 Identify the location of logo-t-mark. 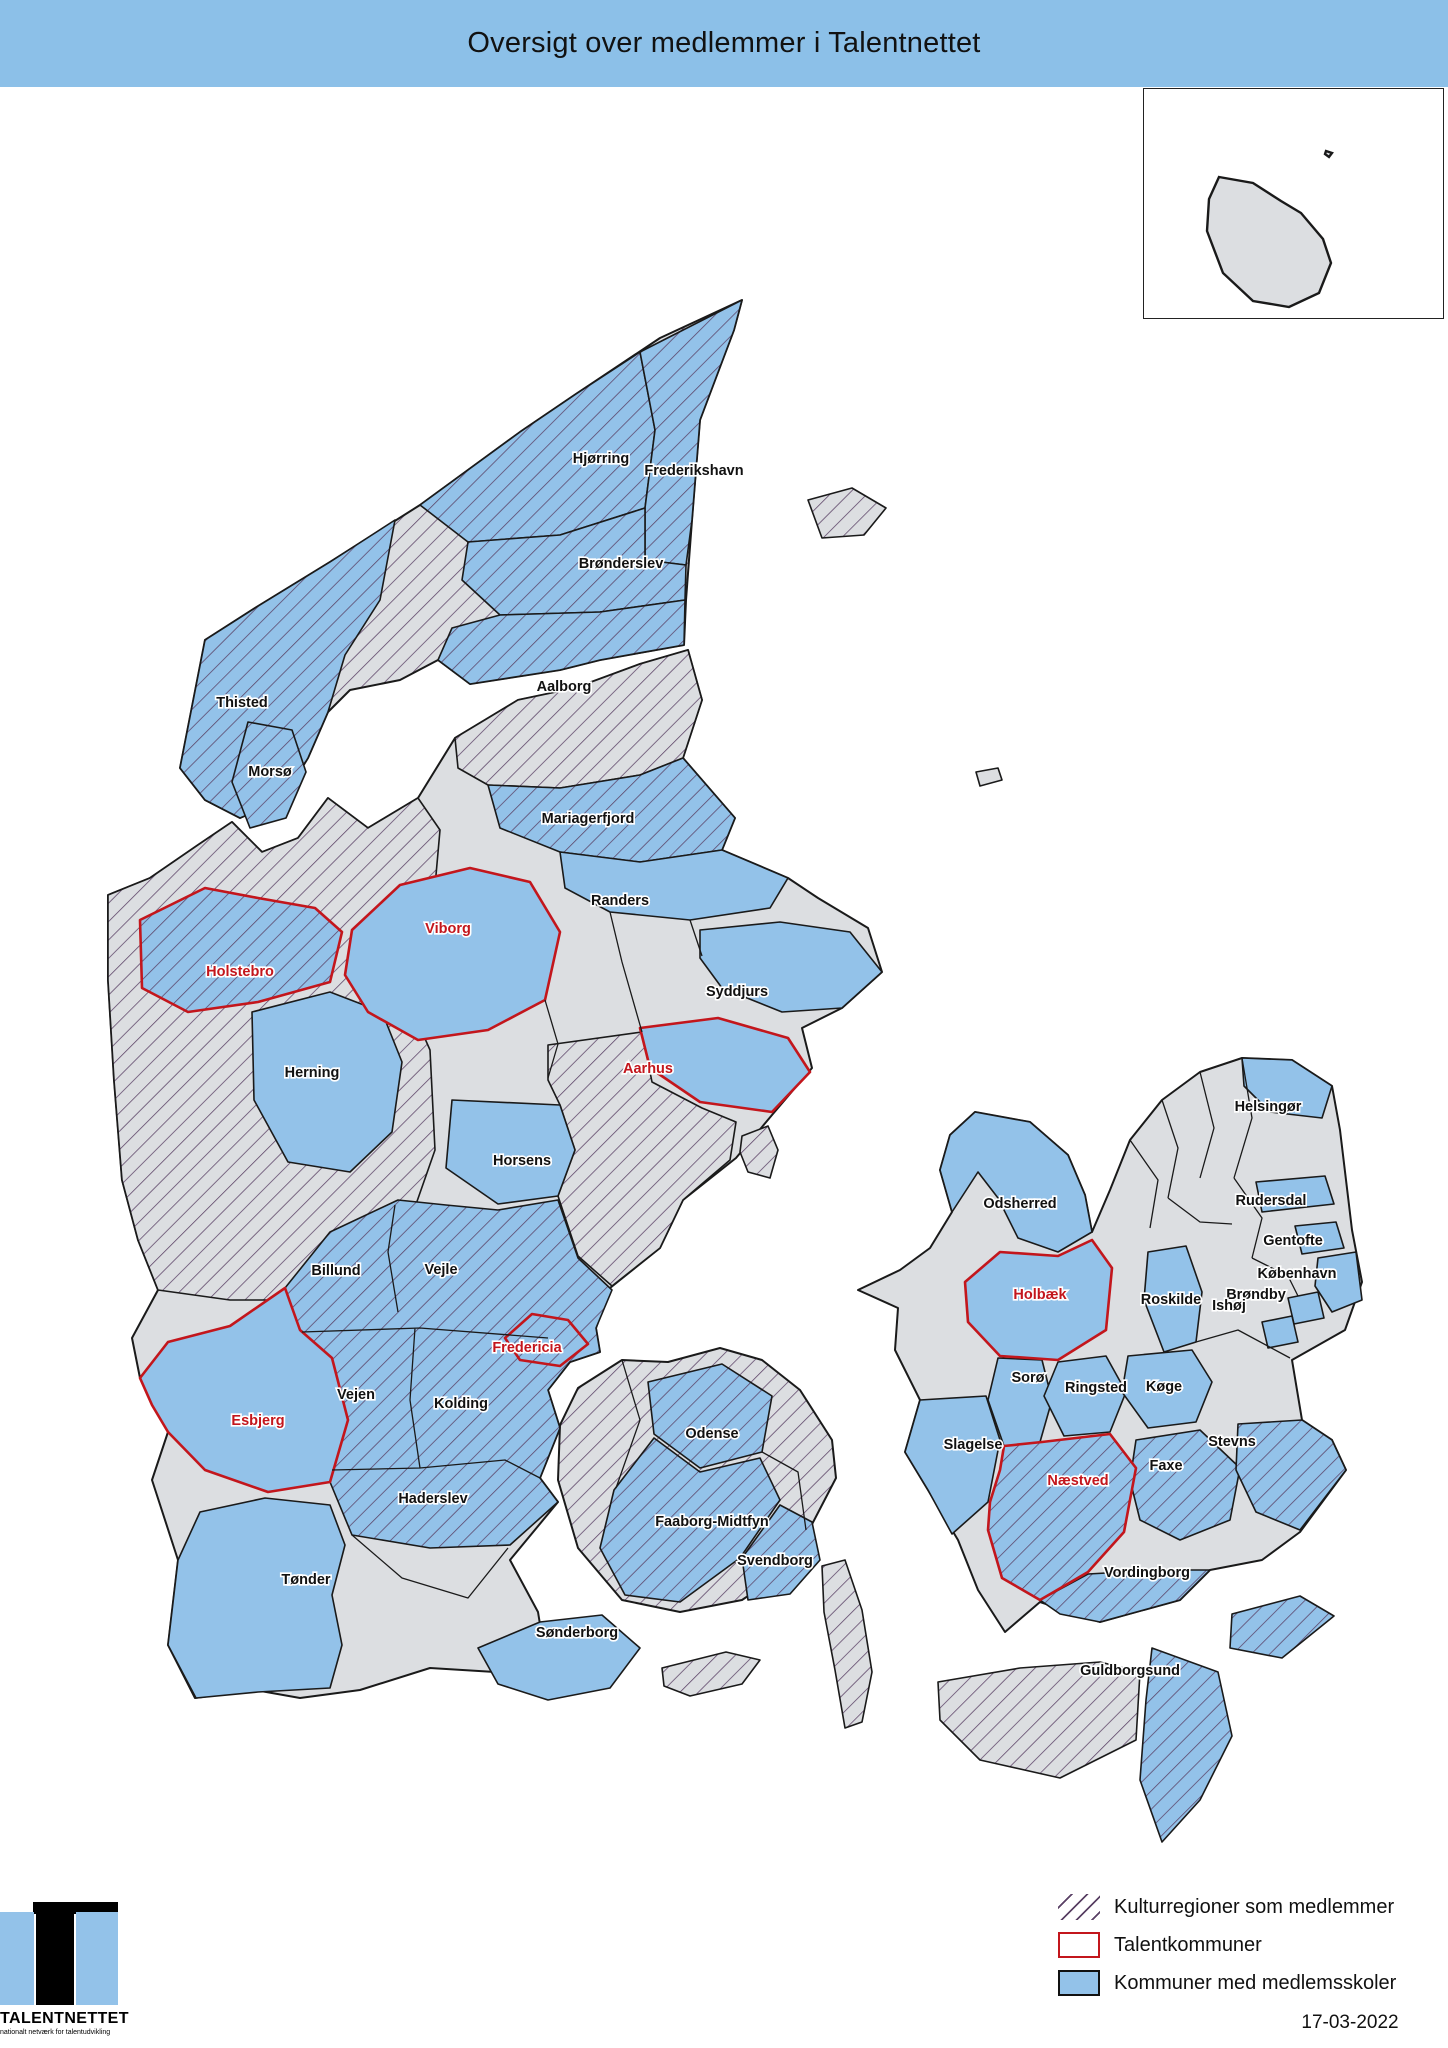
(59, 1953).